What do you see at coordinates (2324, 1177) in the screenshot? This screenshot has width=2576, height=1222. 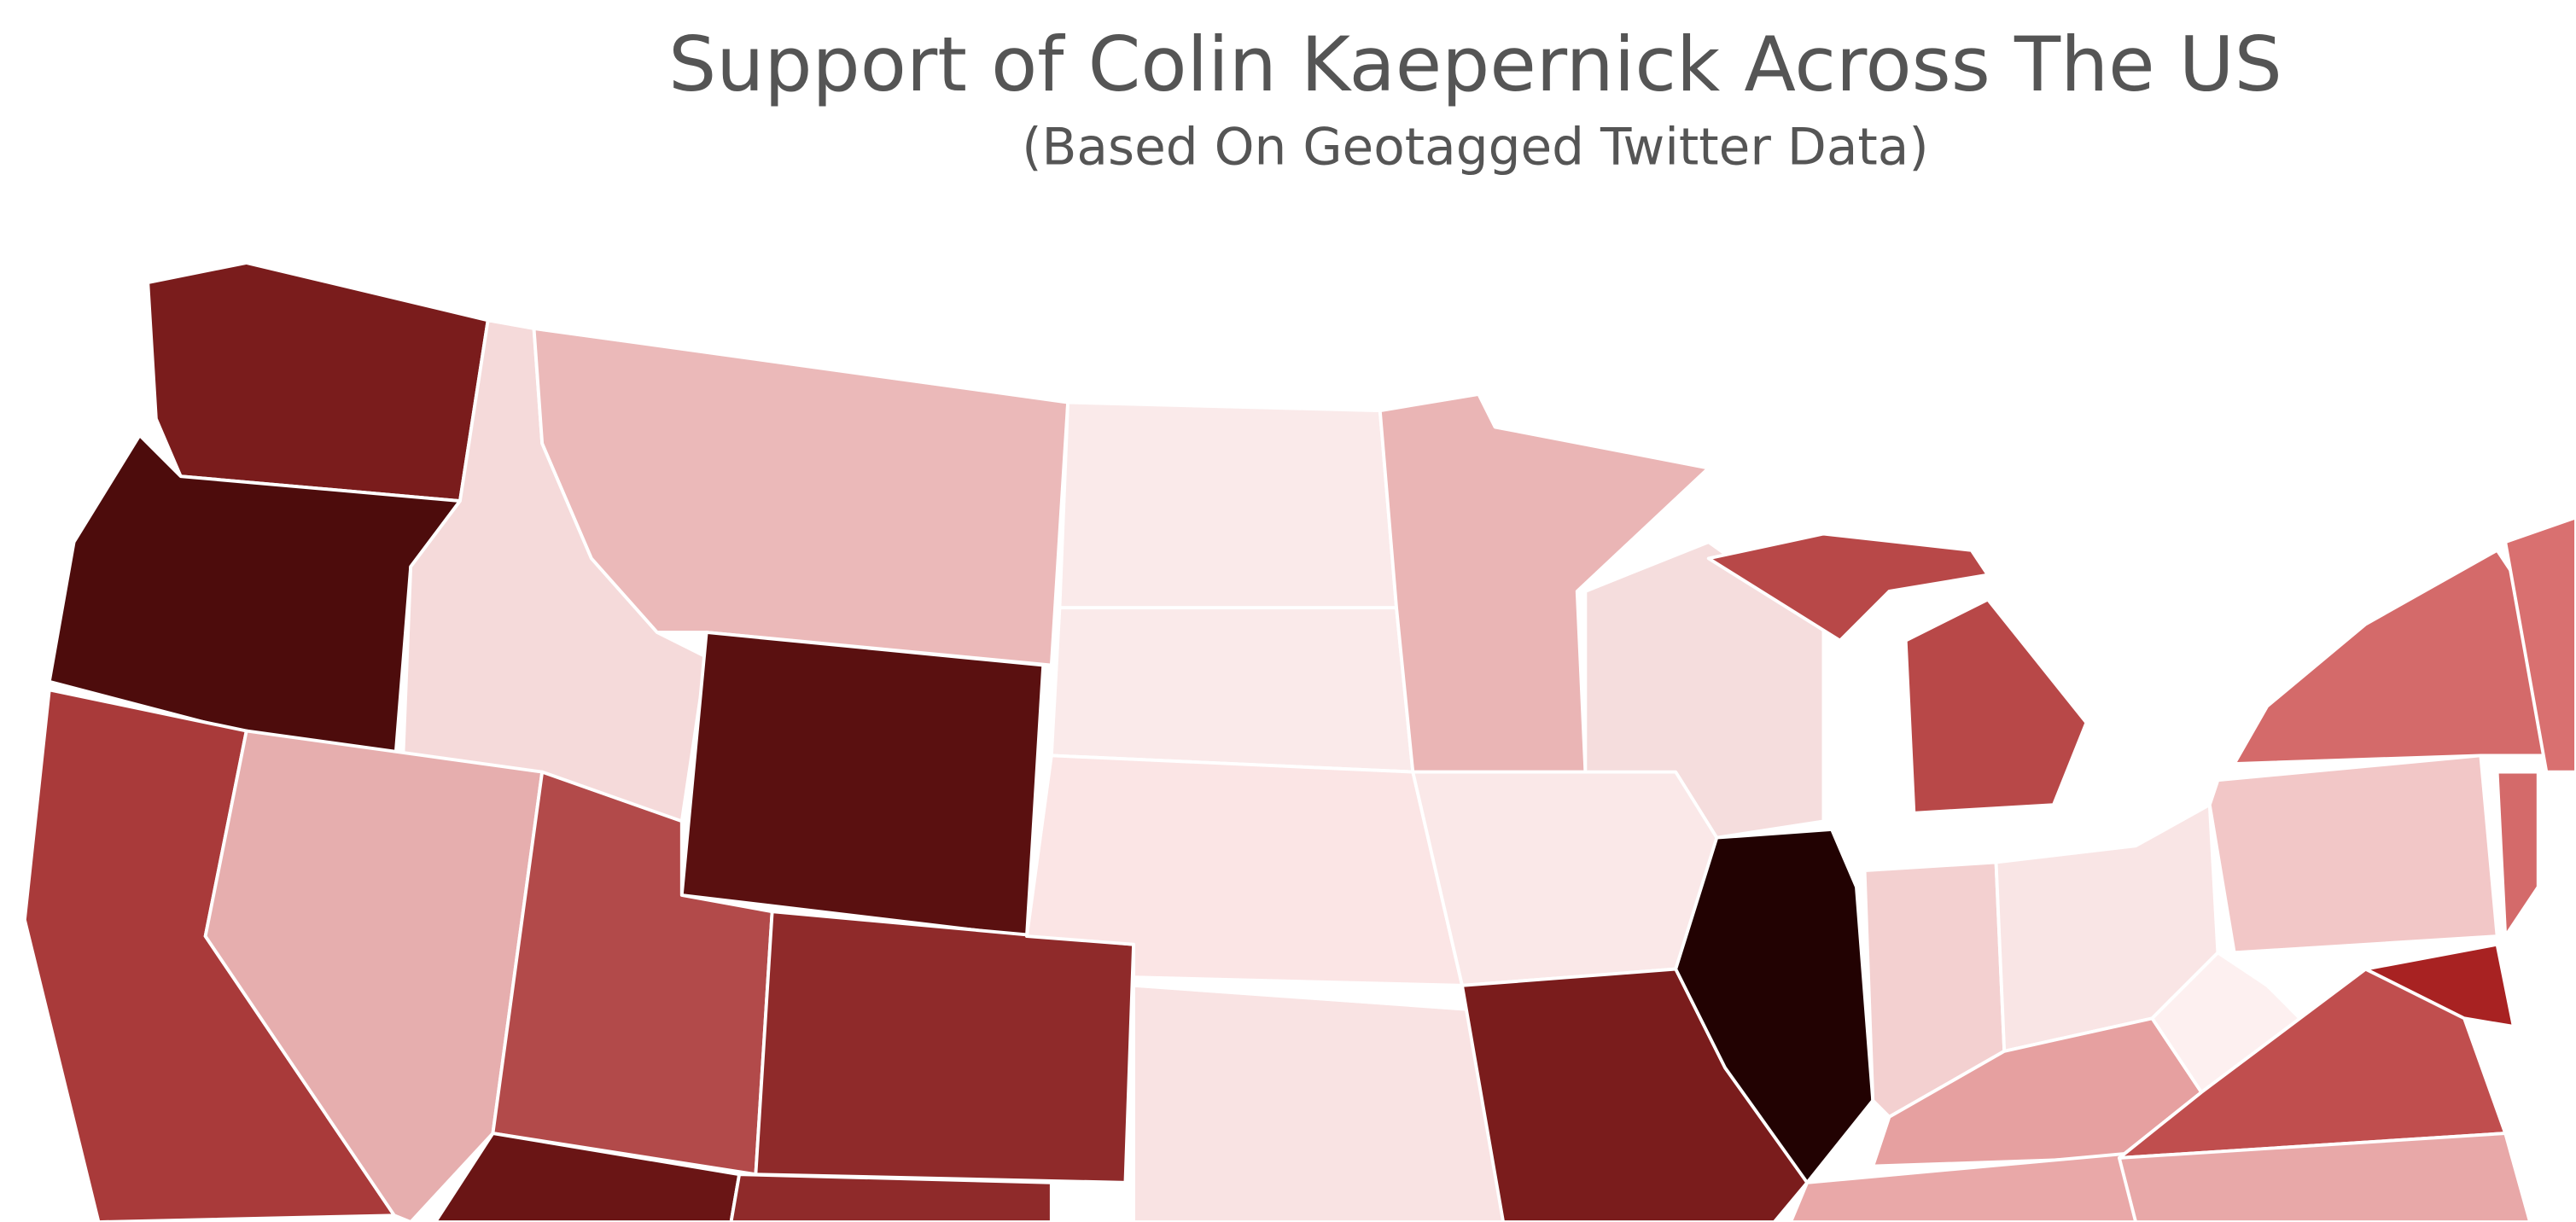 I see `state-nc` at bounding box center [2324, 1177].